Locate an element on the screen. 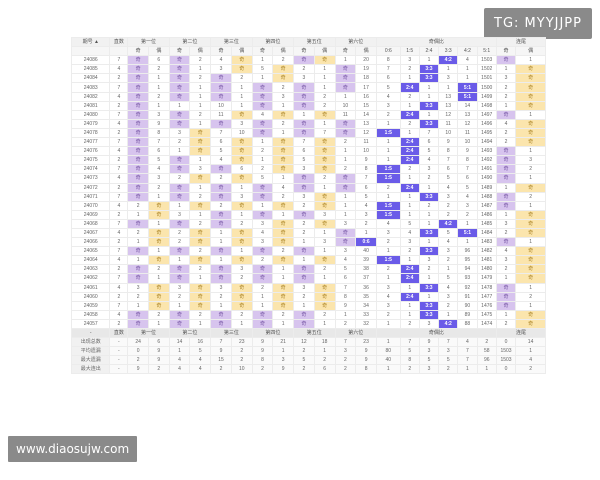  summary-cell: 8 is located at coordinates (262, 360).